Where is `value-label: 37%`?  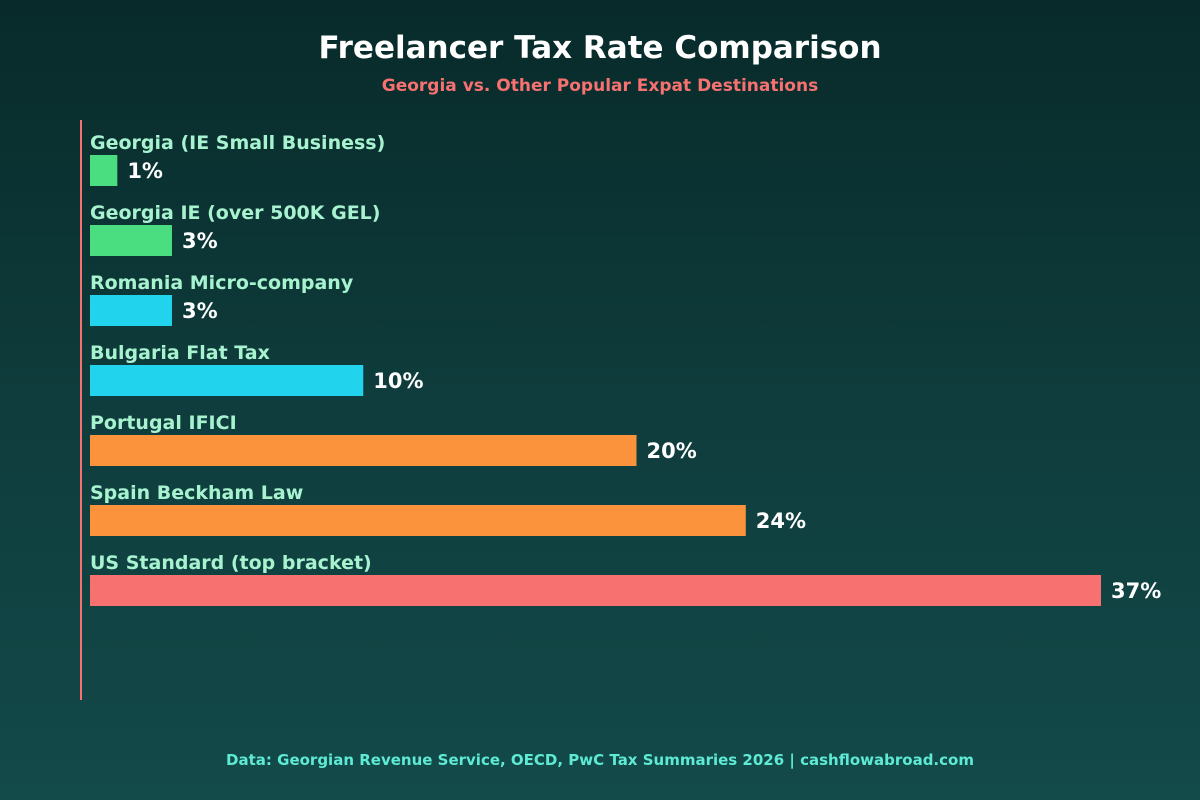 value-label: 37% is located at coordinates (1136, 591).